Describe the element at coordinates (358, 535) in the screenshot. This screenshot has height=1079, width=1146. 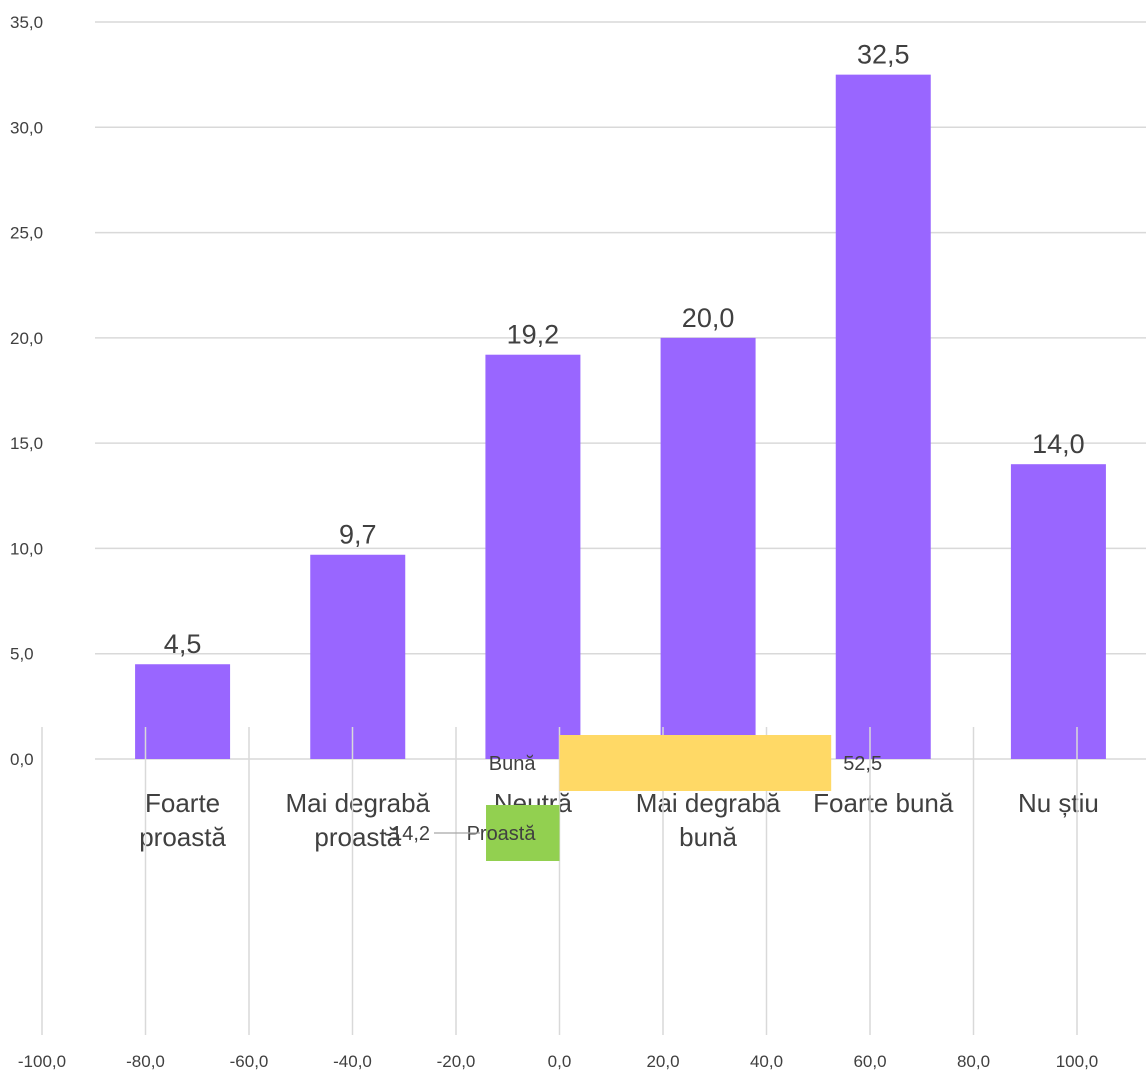
I see `bar-value-label: 9,7` at that location.